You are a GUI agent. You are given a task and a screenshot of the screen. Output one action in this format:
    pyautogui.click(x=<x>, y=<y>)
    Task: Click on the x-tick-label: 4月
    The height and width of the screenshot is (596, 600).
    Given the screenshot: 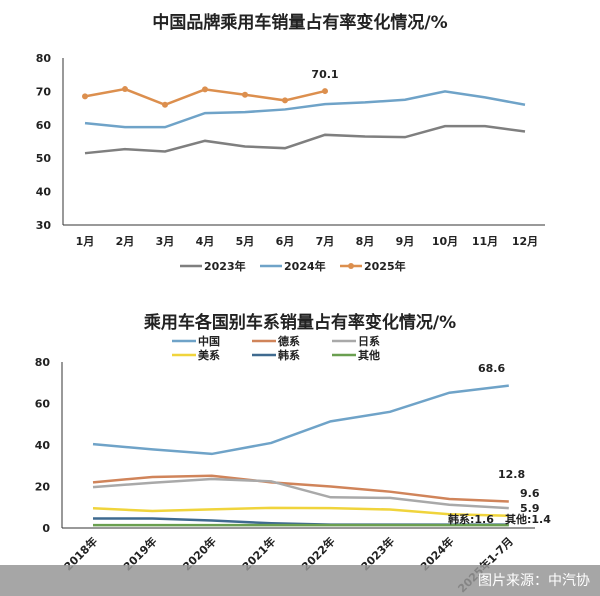 What is the action you would take?
    pyautogui.click(x=205, y=241)
    